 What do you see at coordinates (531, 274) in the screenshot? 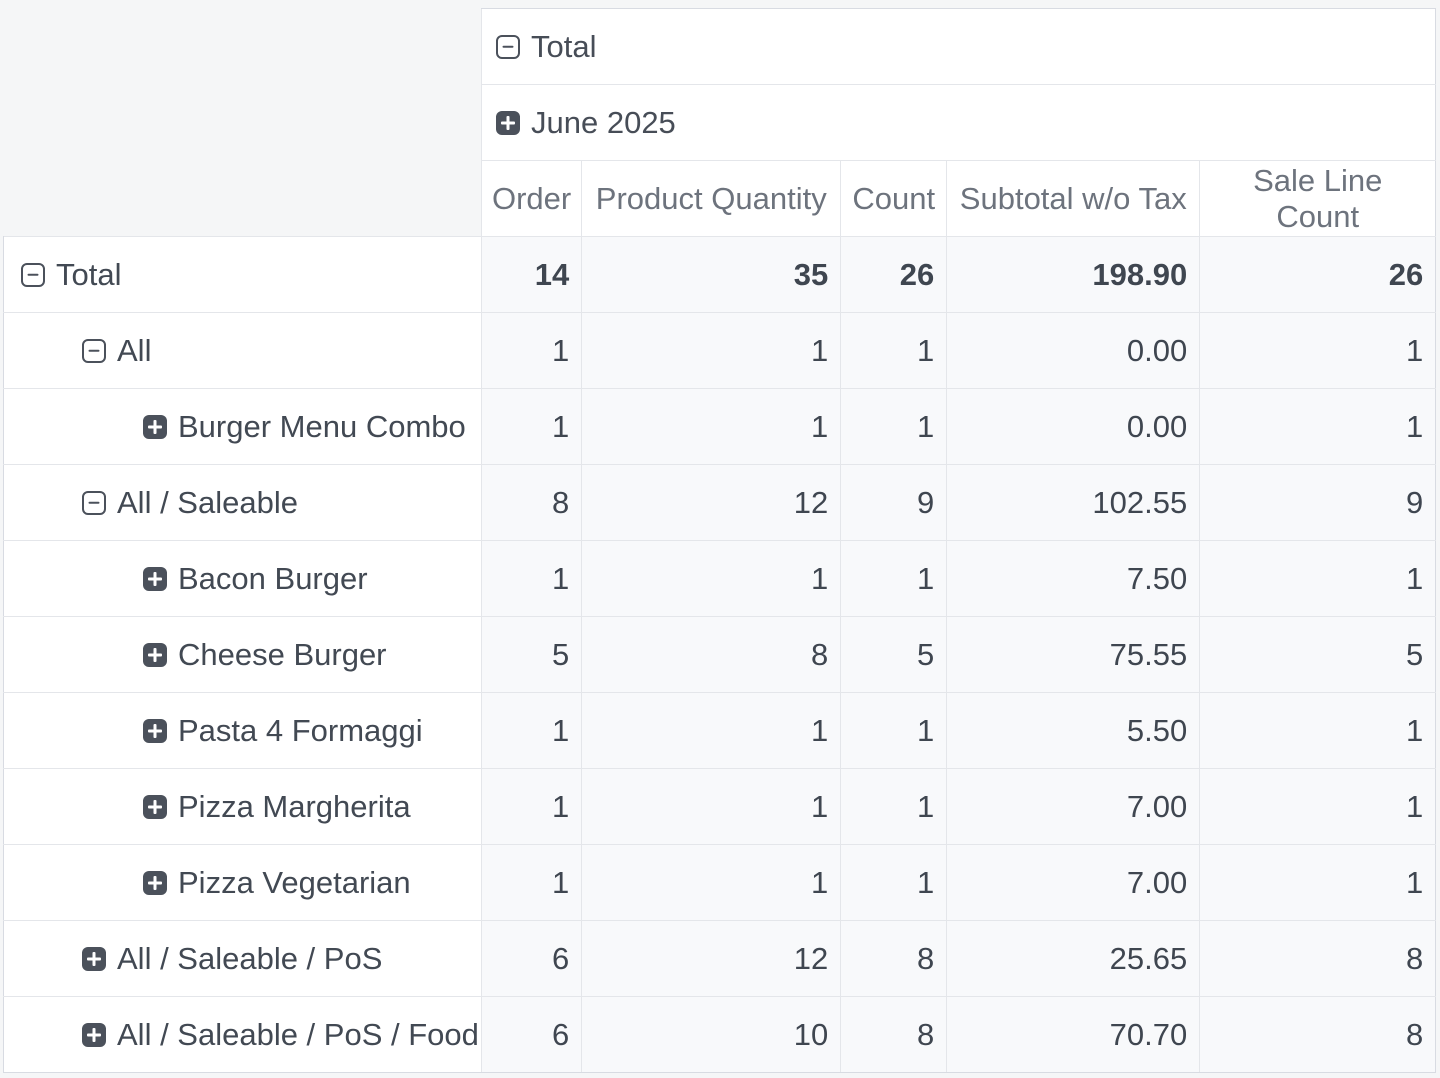
I see `pivot-cell-order: 14` at bounding box center [531, 274].